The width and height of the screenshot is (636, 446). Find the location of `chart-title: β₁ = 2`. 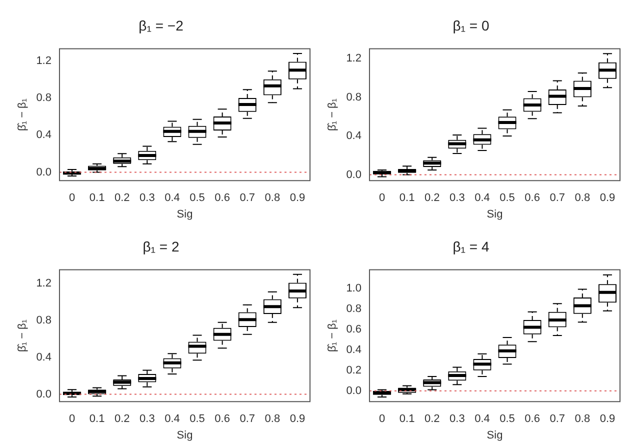

chart-title: β₁ = 2 is located at coordinates (161, 246).